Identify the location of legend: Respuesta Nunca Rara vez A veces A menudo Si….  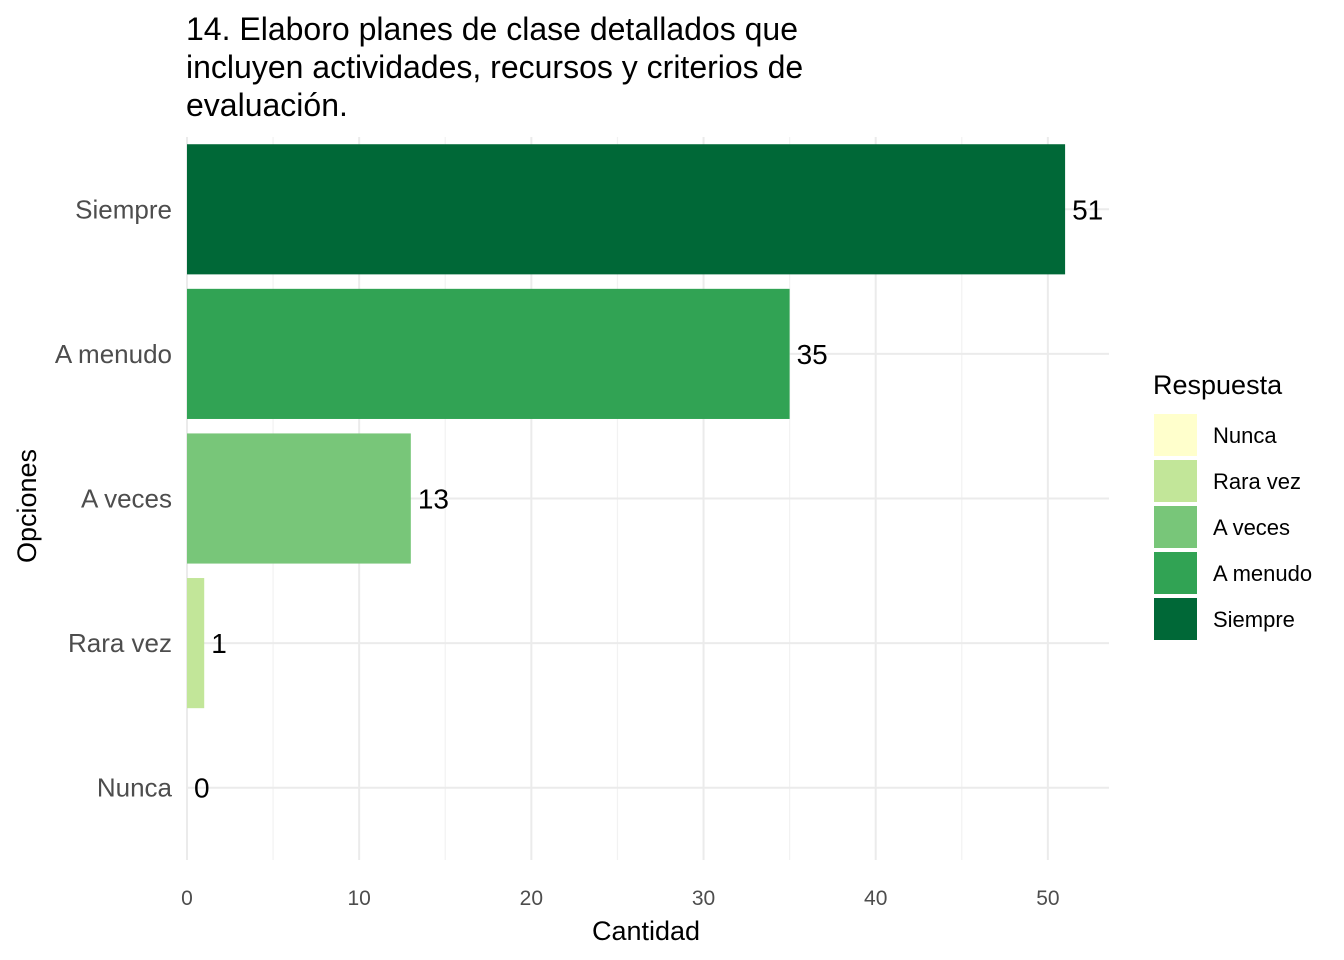
(1232, 505).